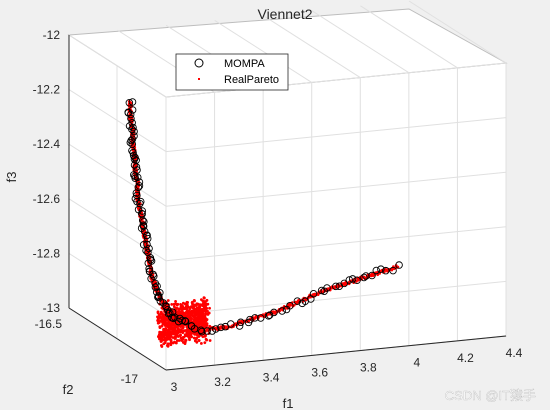 The height and width of the screenshot is (410, 550). Describe the element at coordinates (271, 377) in the screenshot. I see `x-tick-label: 3.4` at that location.